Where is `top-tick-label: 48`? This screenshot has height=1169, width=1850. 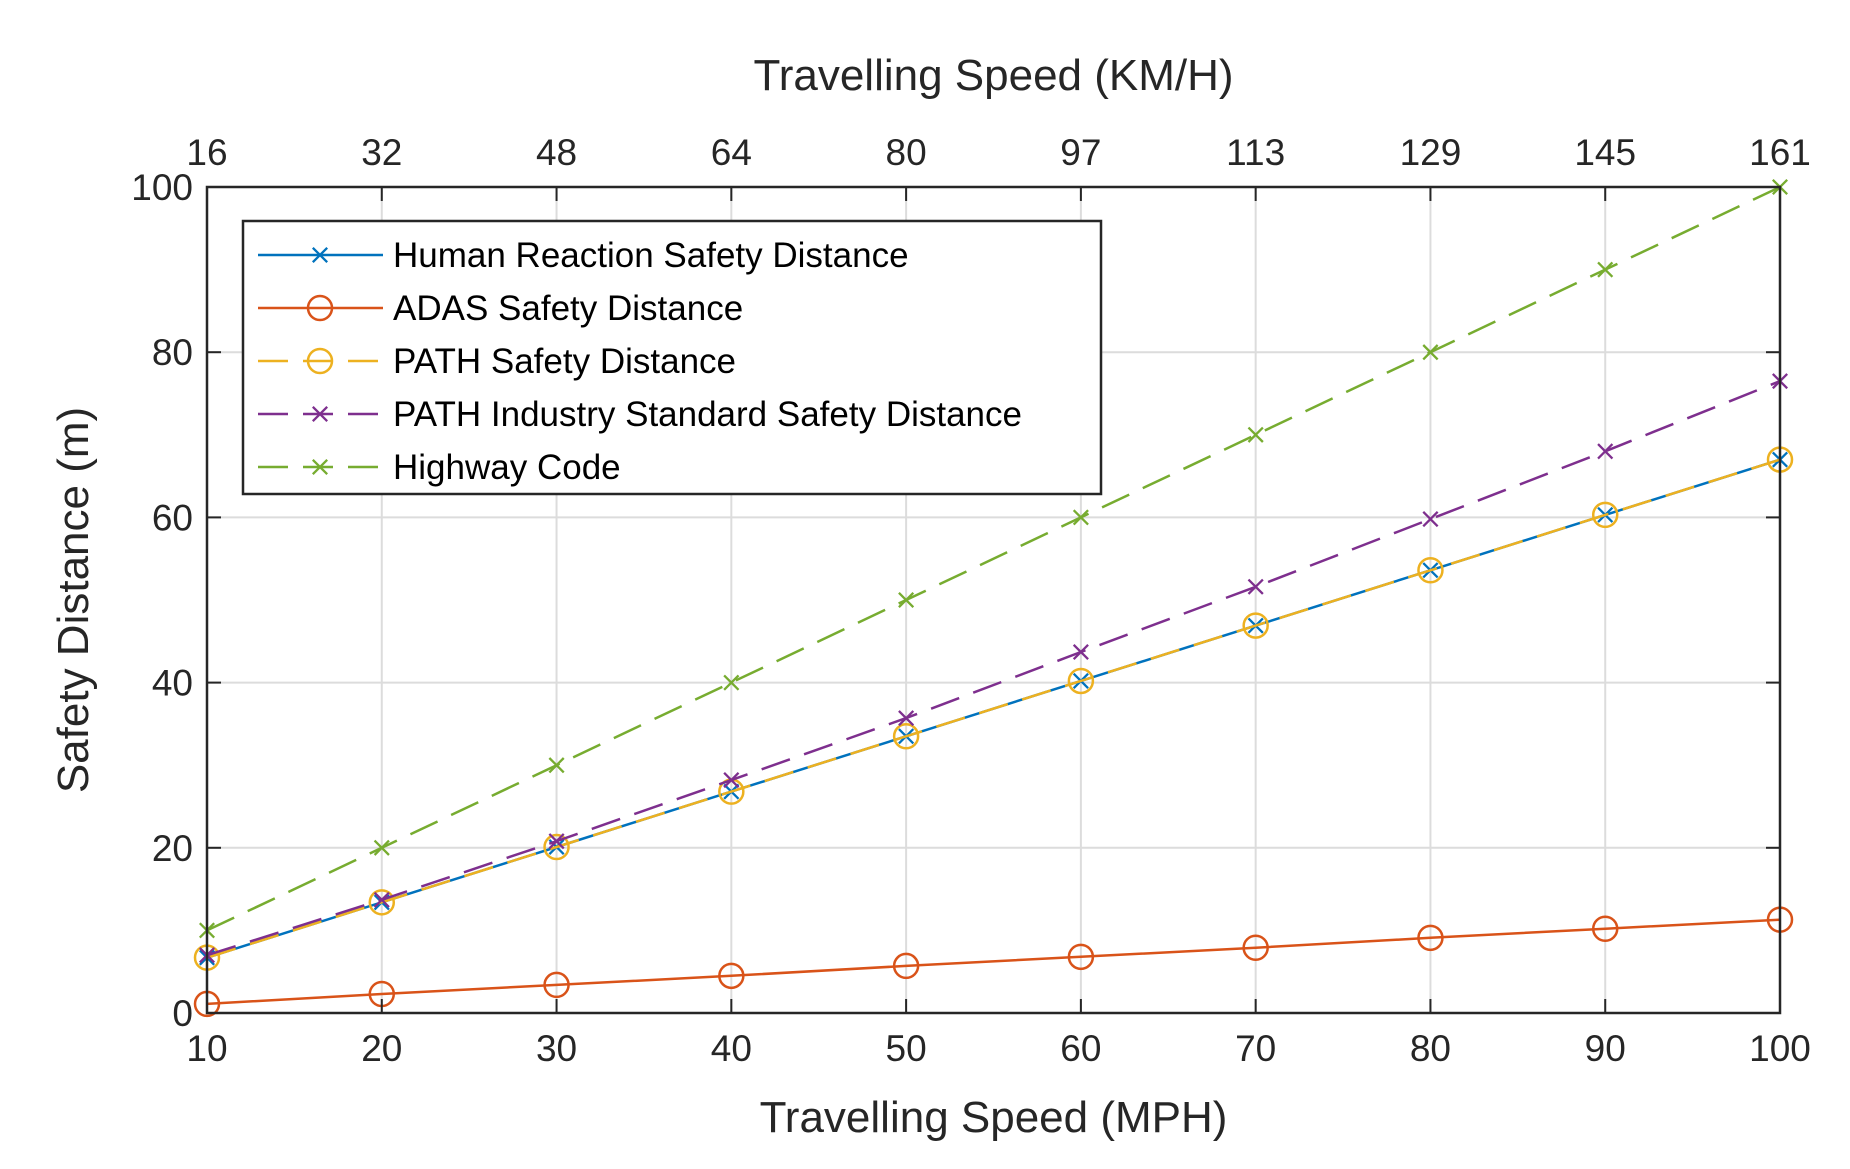 top-tick-label: 48 is located at coordinates (556, 152).